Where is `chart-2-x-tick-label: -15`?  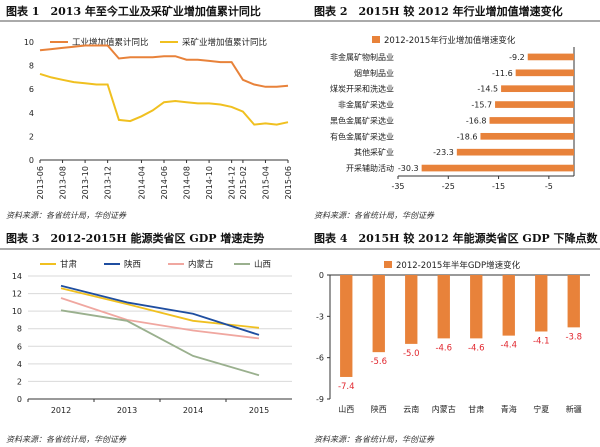 chart-2-x-tick-label: -15 is located at coordinates (498, 186).